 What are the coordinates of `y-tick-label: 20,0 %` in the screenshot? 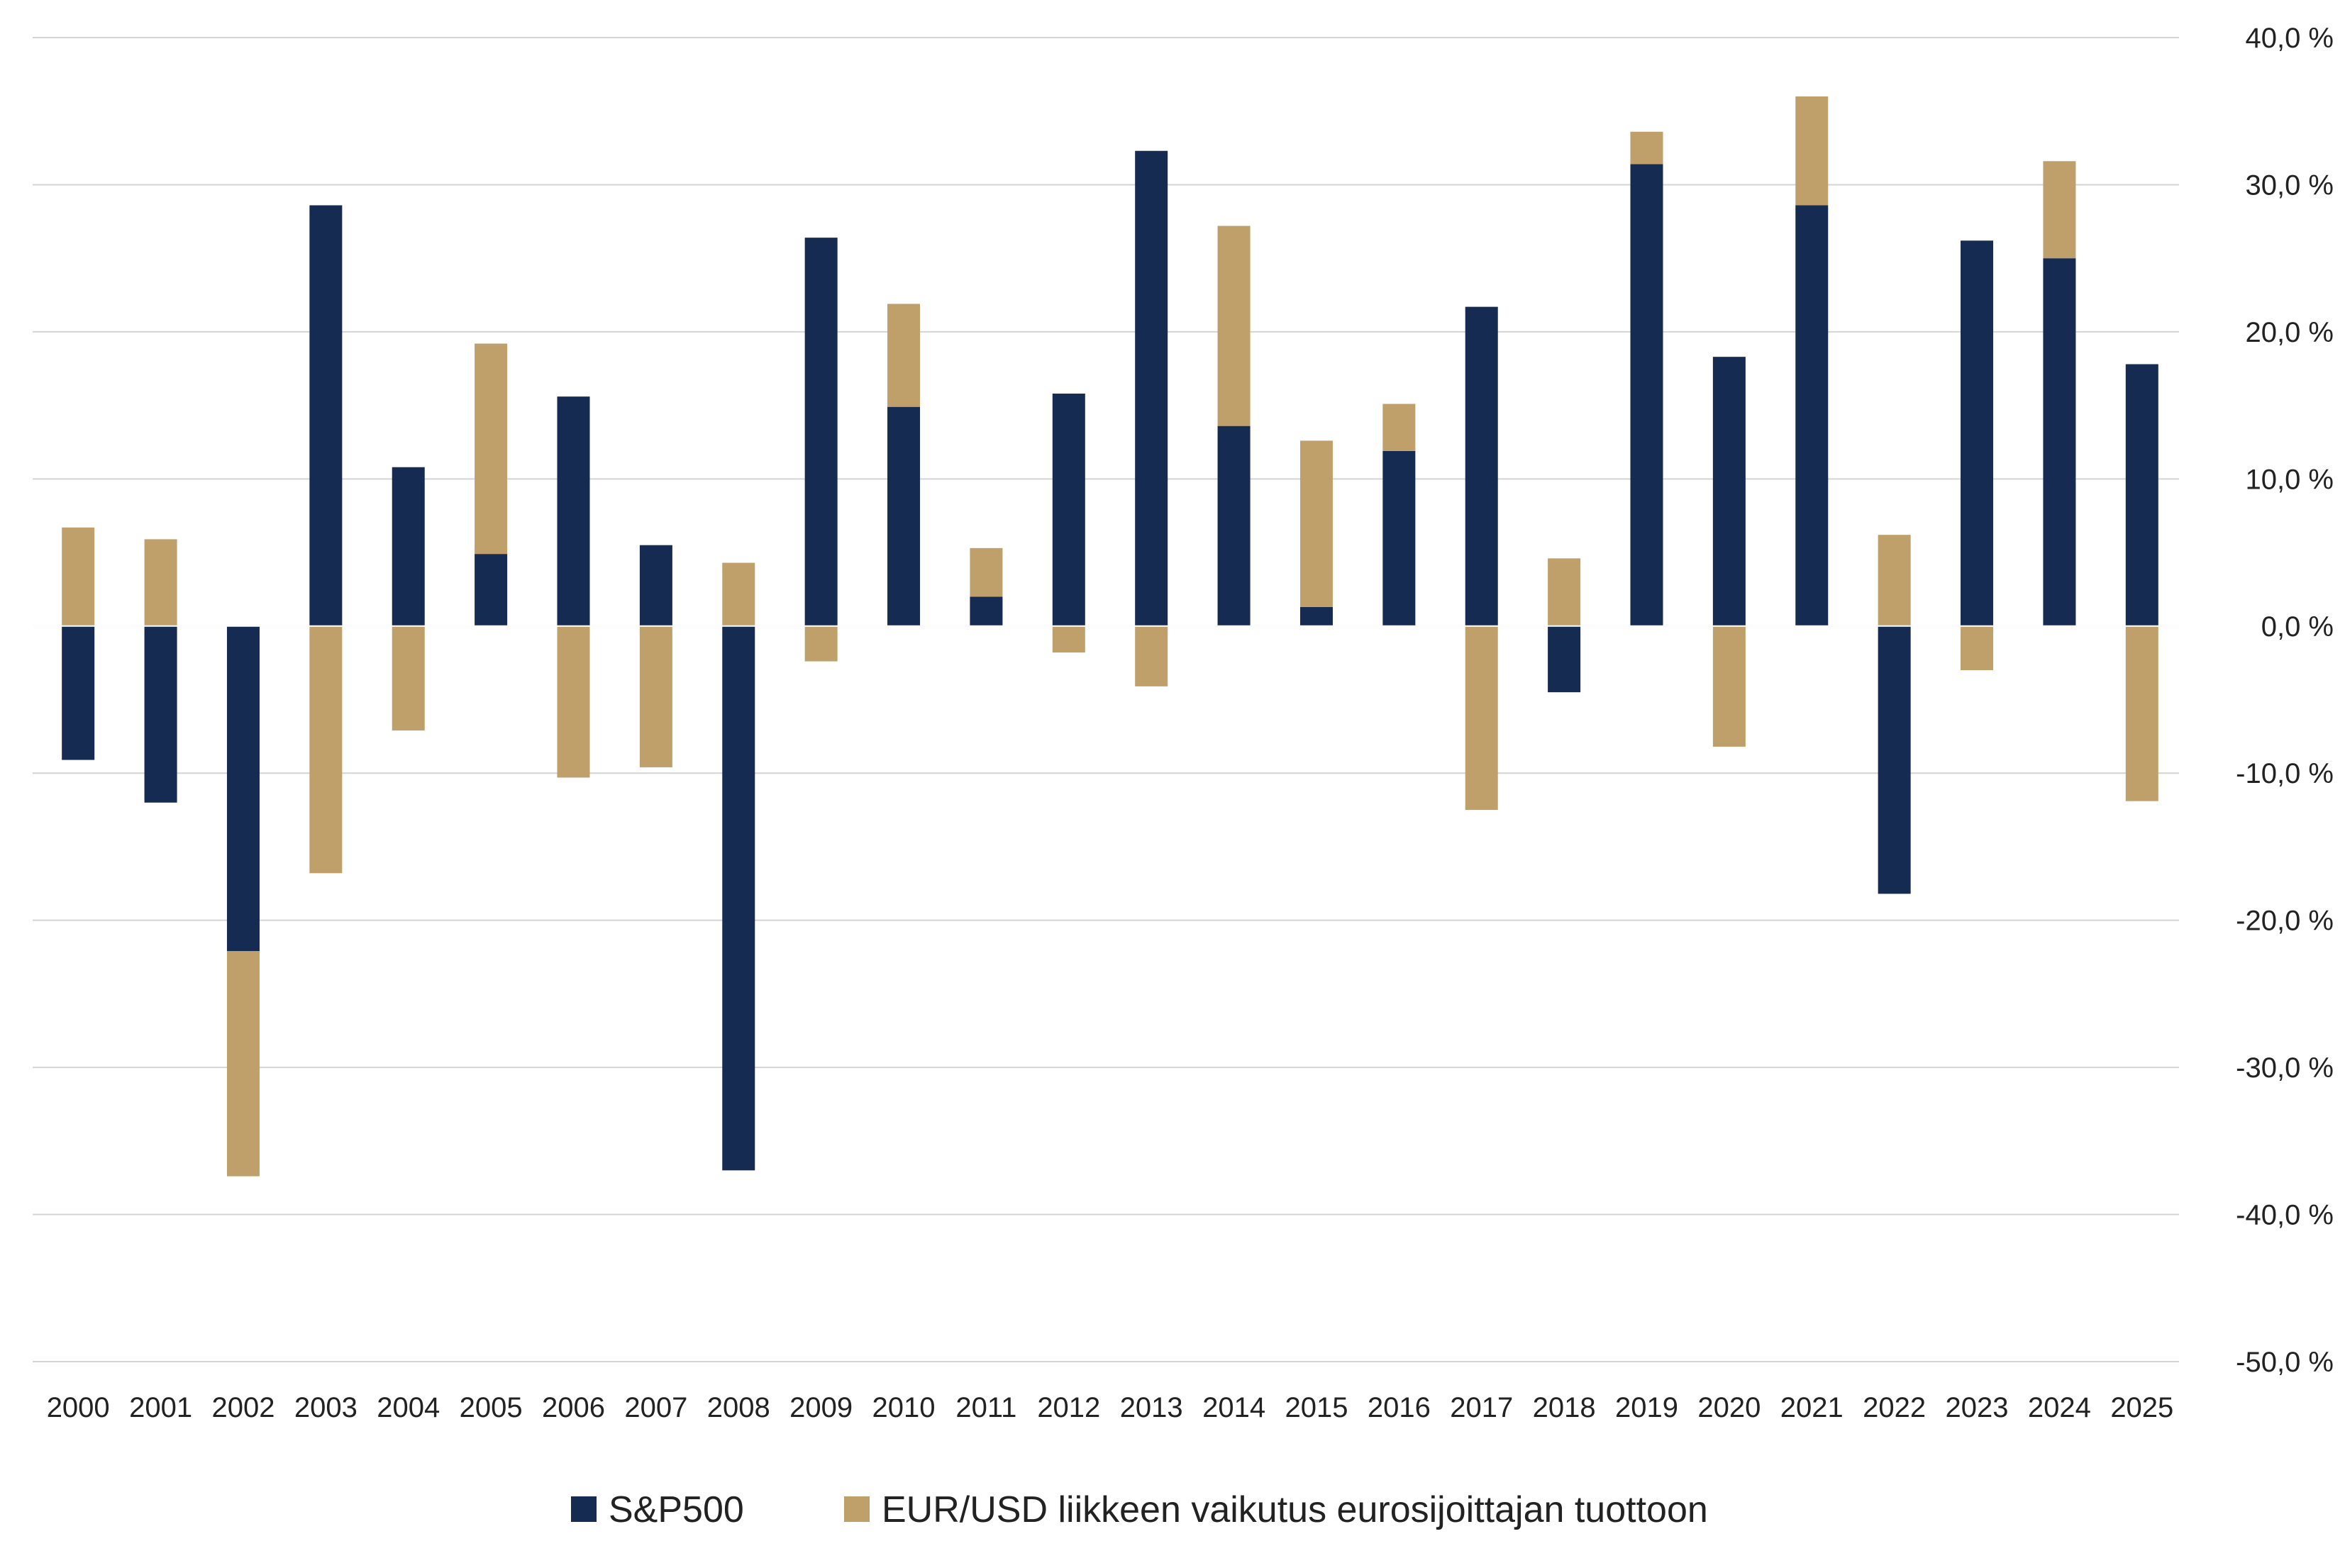 It's located at (2290, 332).